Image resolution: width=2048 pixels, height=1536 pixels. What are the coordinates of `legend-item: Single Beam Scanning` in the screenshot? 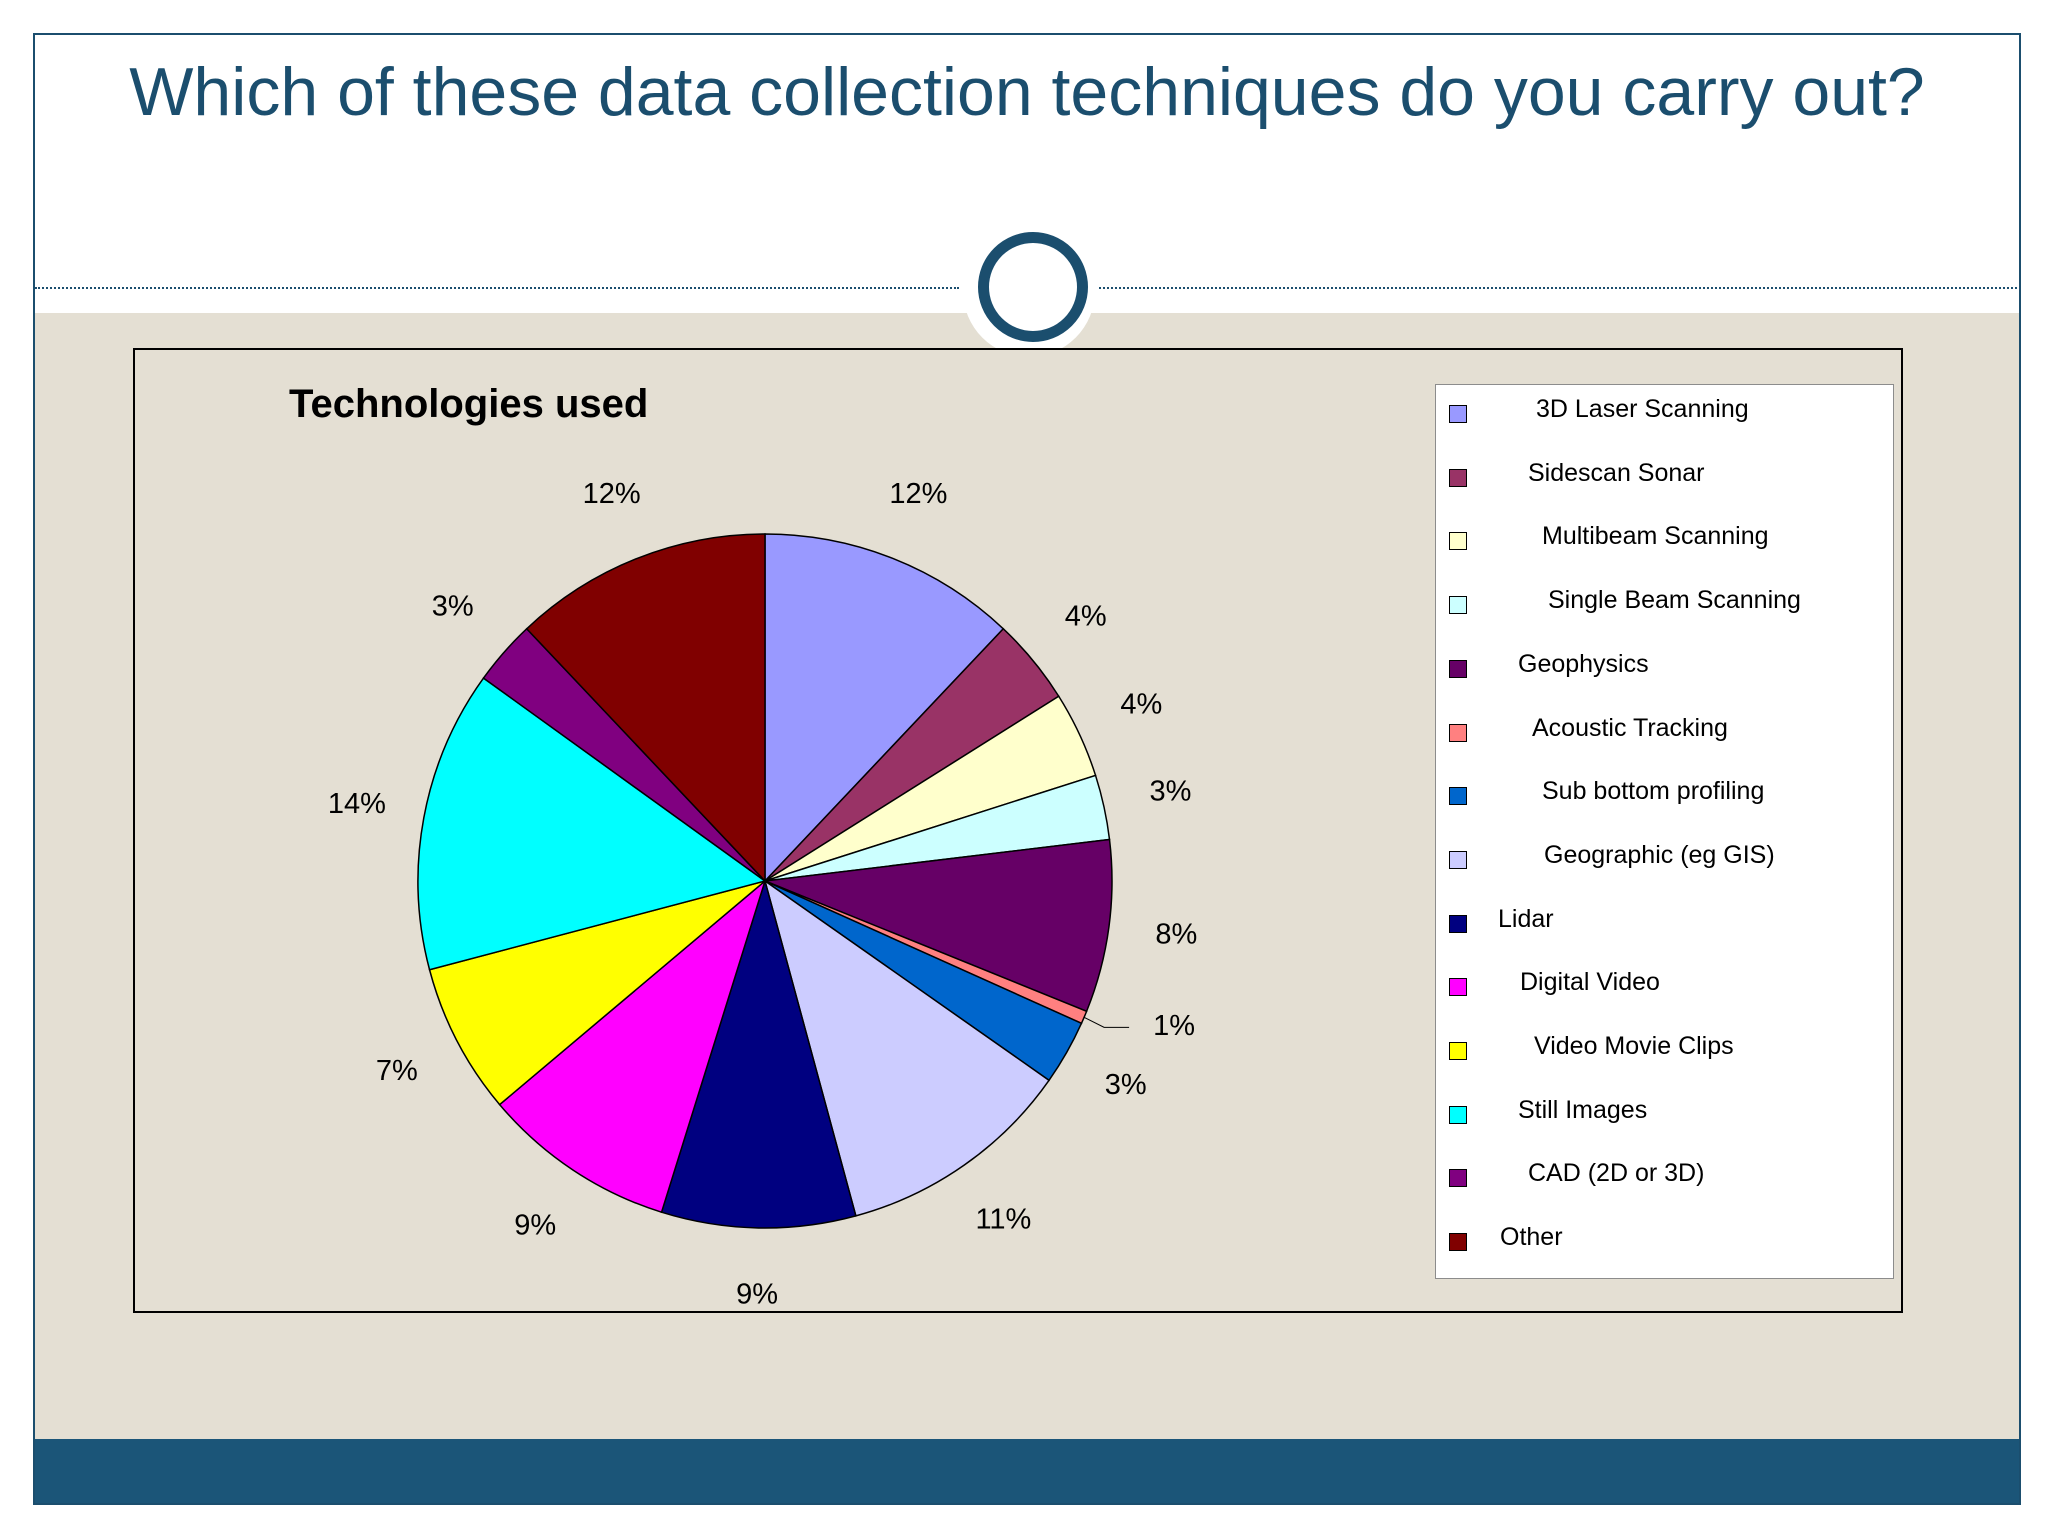 It's located at (1664, 606).